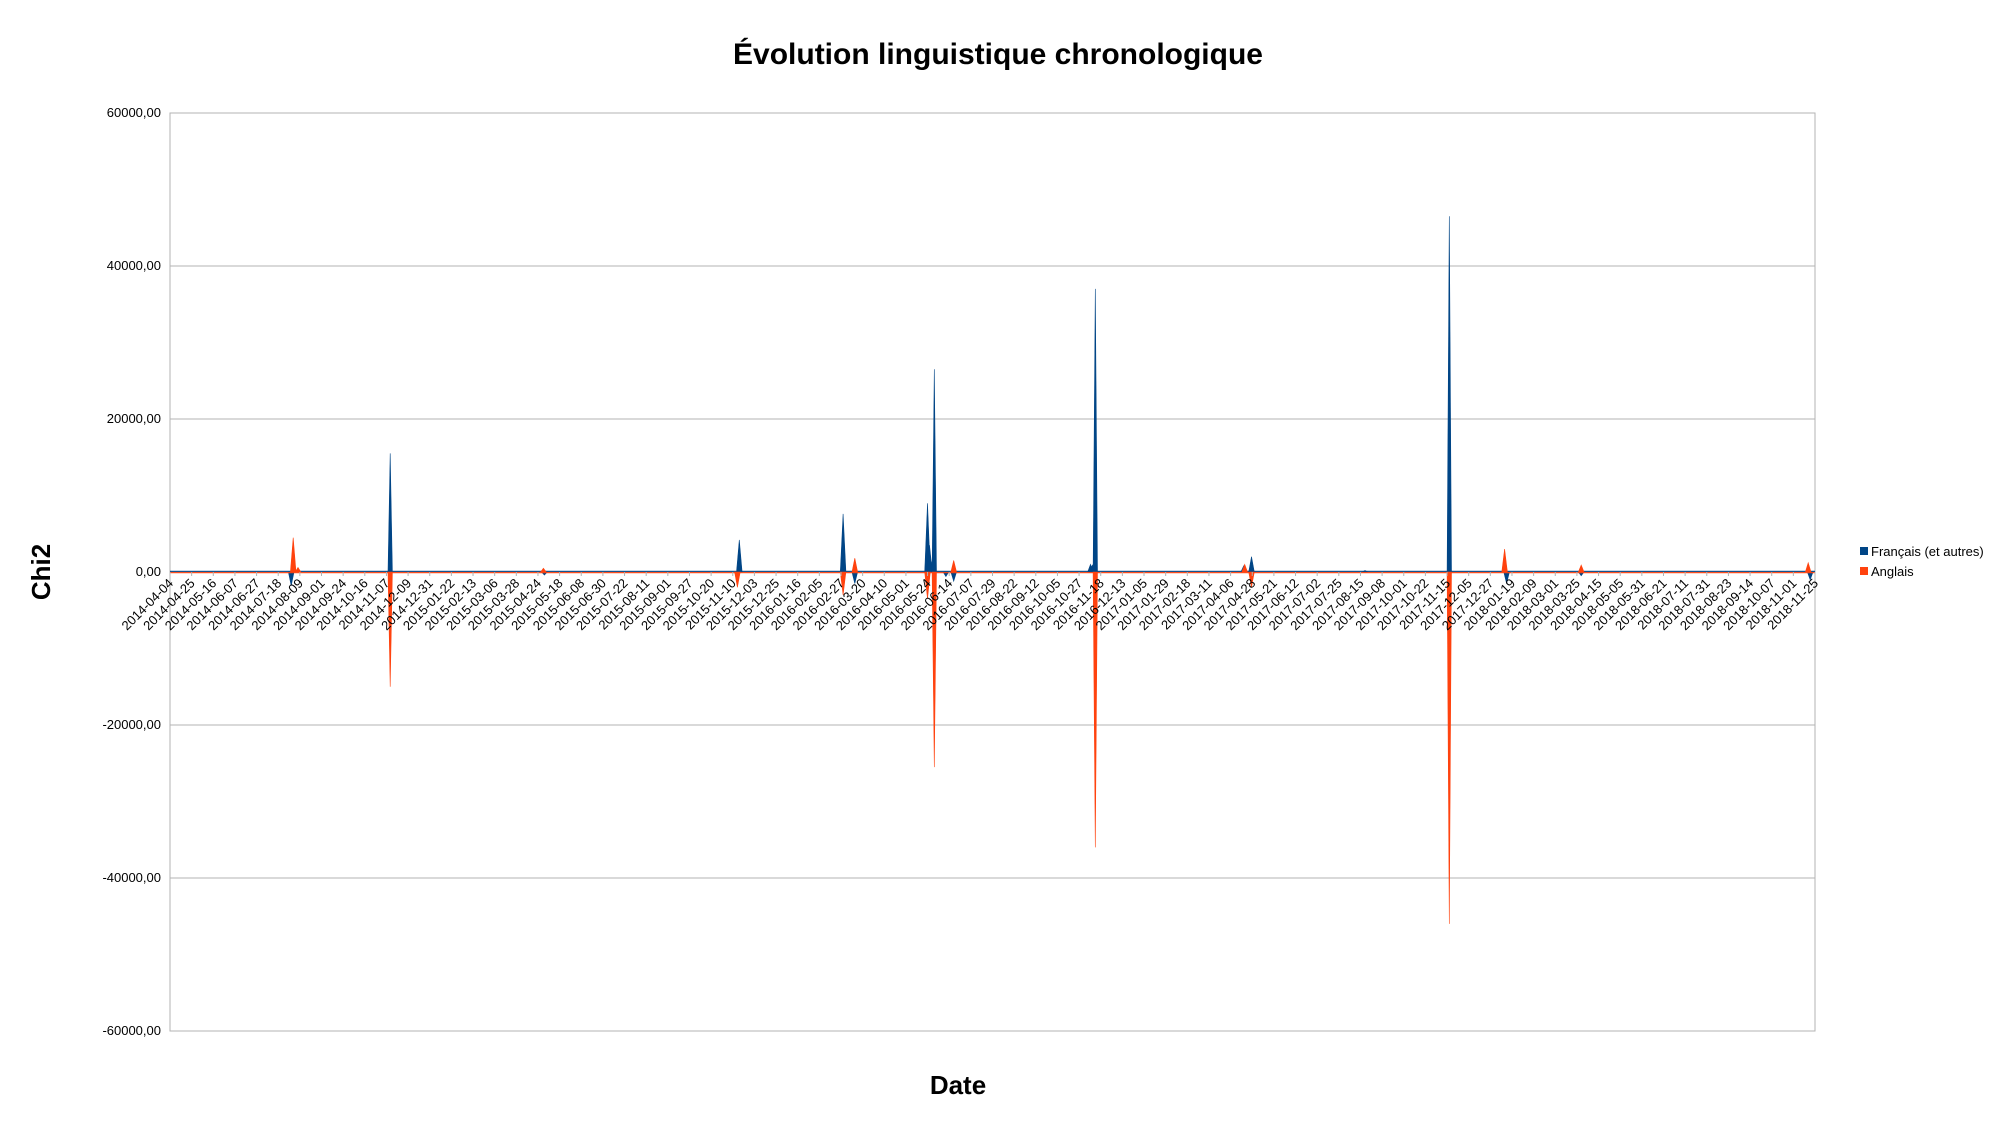 The height and width of the screenshot is (1123, 1996). I want to click on x-axis-title: Date, so click(958, 1085).